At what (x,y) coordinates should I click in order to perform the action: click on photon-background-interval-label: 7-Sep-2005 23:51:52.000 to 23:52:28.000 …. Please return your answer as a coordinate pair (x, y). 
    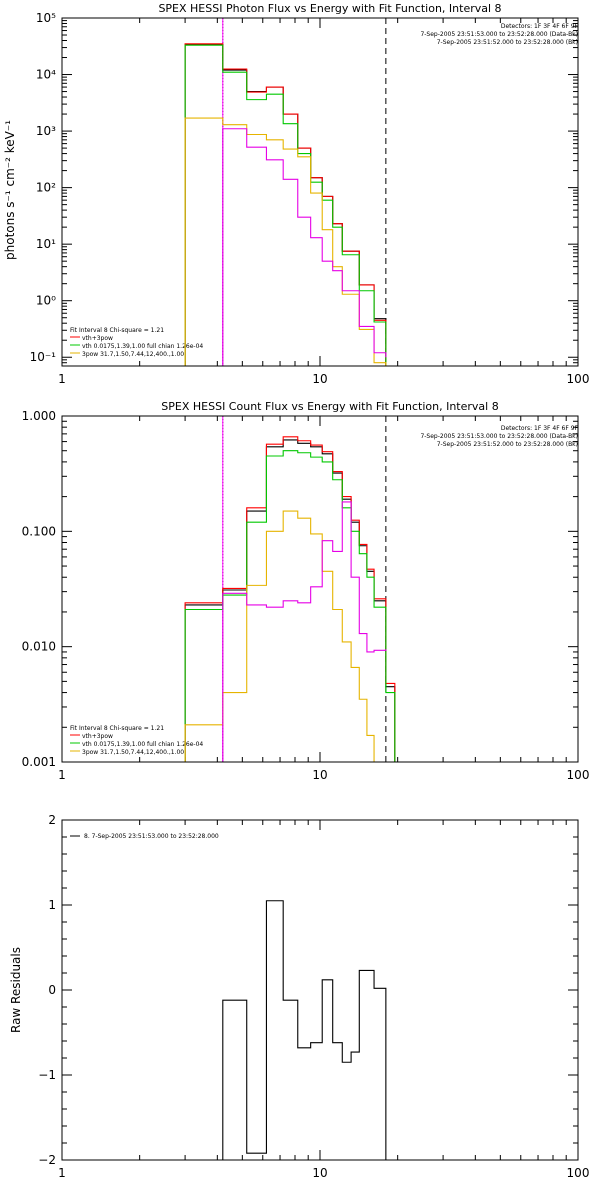
    Looking at the image, I should click on (507, 42).